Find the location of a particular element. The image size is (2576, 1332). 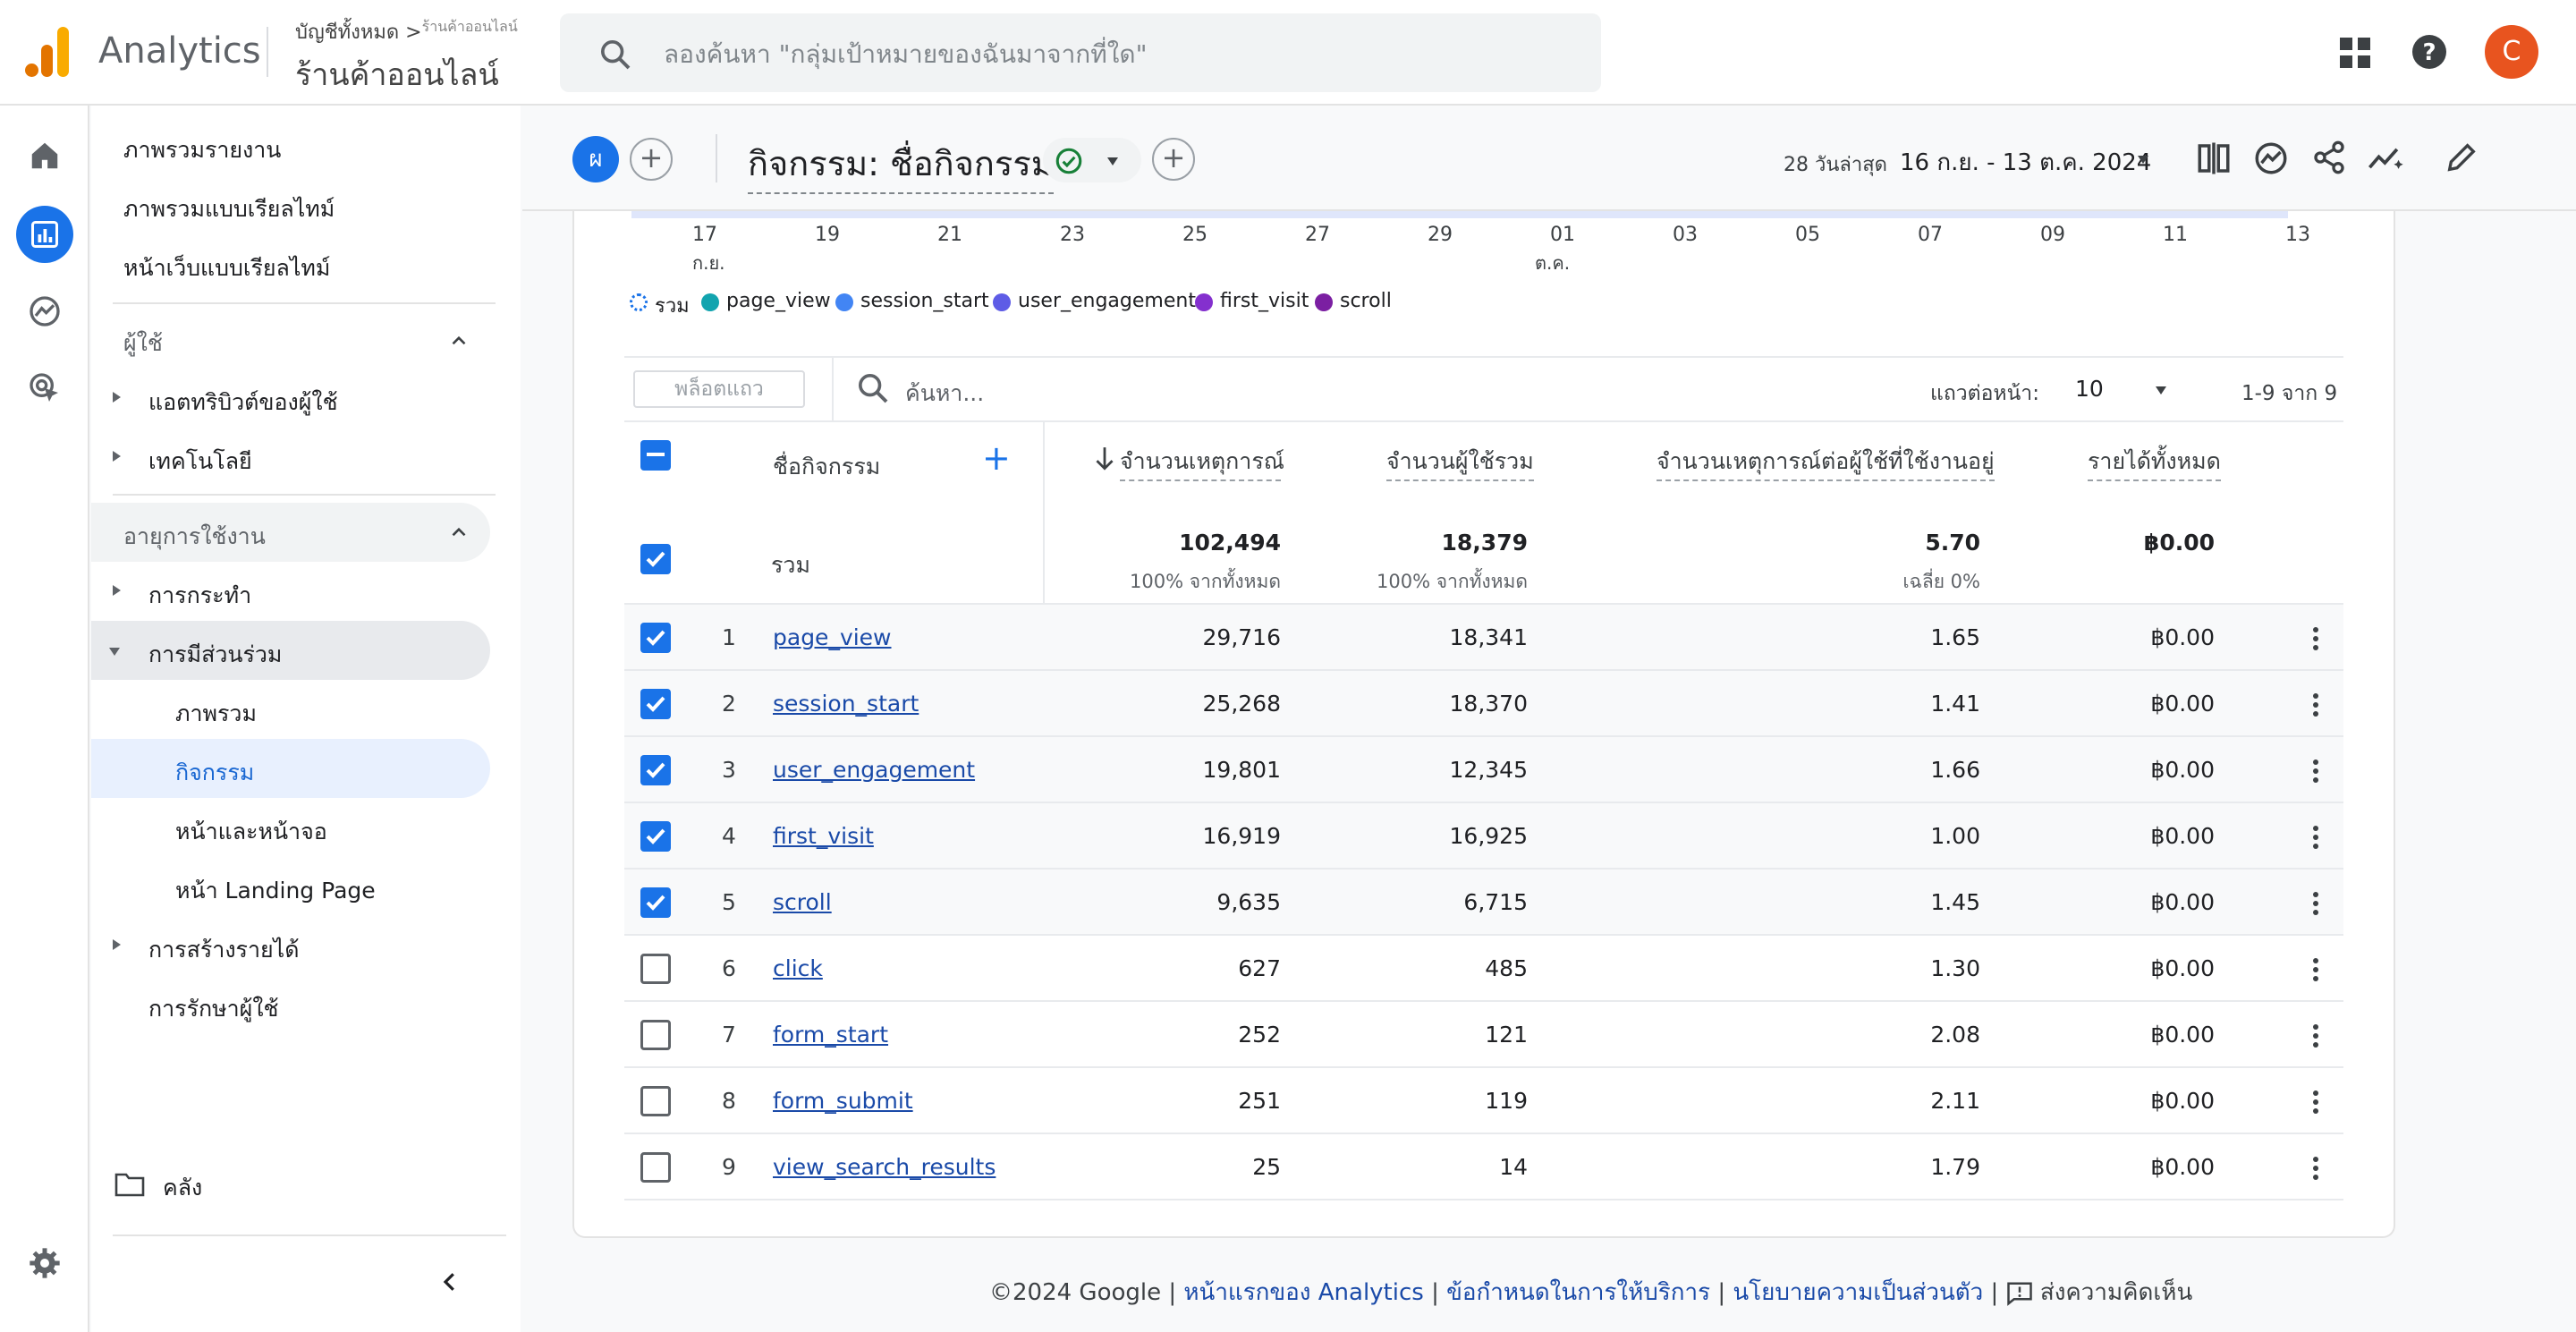

nav-engagement: การมีส่วนร่วม is located at coordinates (215, 654).